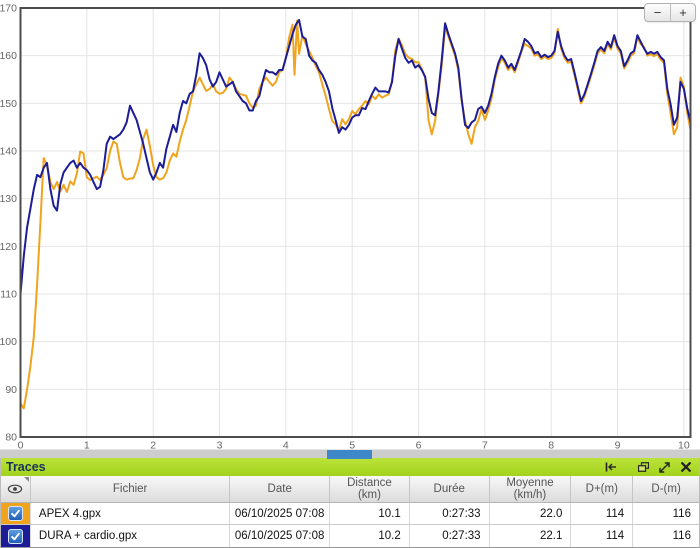 The height and width of the screenshot is (548, 700). What do you see at coordinates (370, 513) in the screenshot?
I see `cell-distance: 10.1` at bounding box center [370, 513].